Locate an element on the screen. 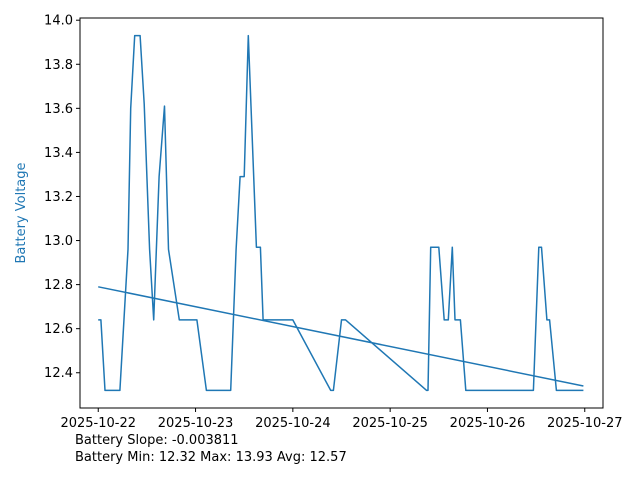  y-tick-label: 12.8 is located at coordinates (58, 285).